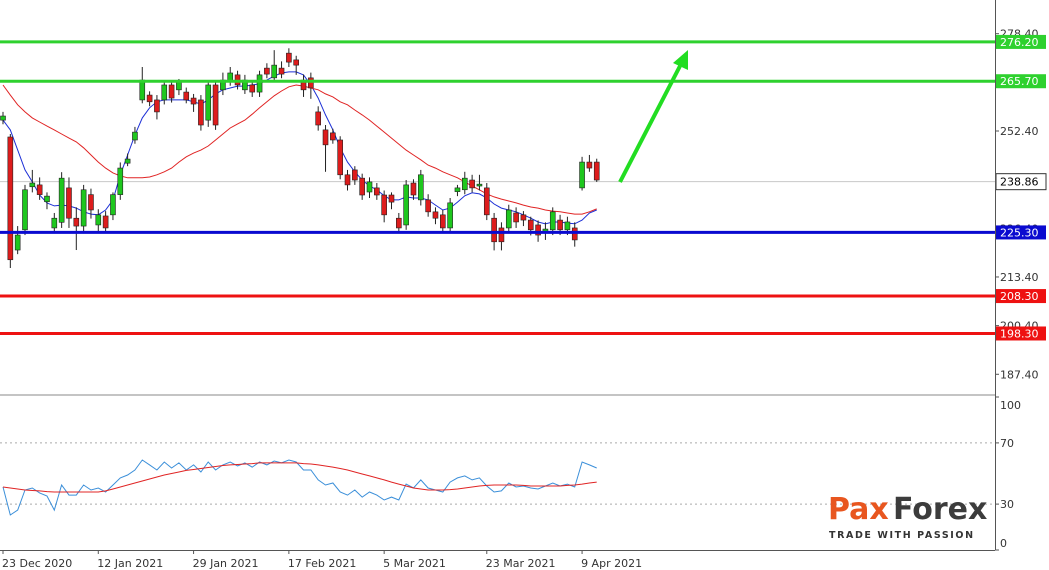 This screenshot has height=570, width=1049. What do you see at coordinates (902, 535) in the screenshot?
I see `logo-tagline: TRADE WITH PASSION` at bounding box center [902, 535].